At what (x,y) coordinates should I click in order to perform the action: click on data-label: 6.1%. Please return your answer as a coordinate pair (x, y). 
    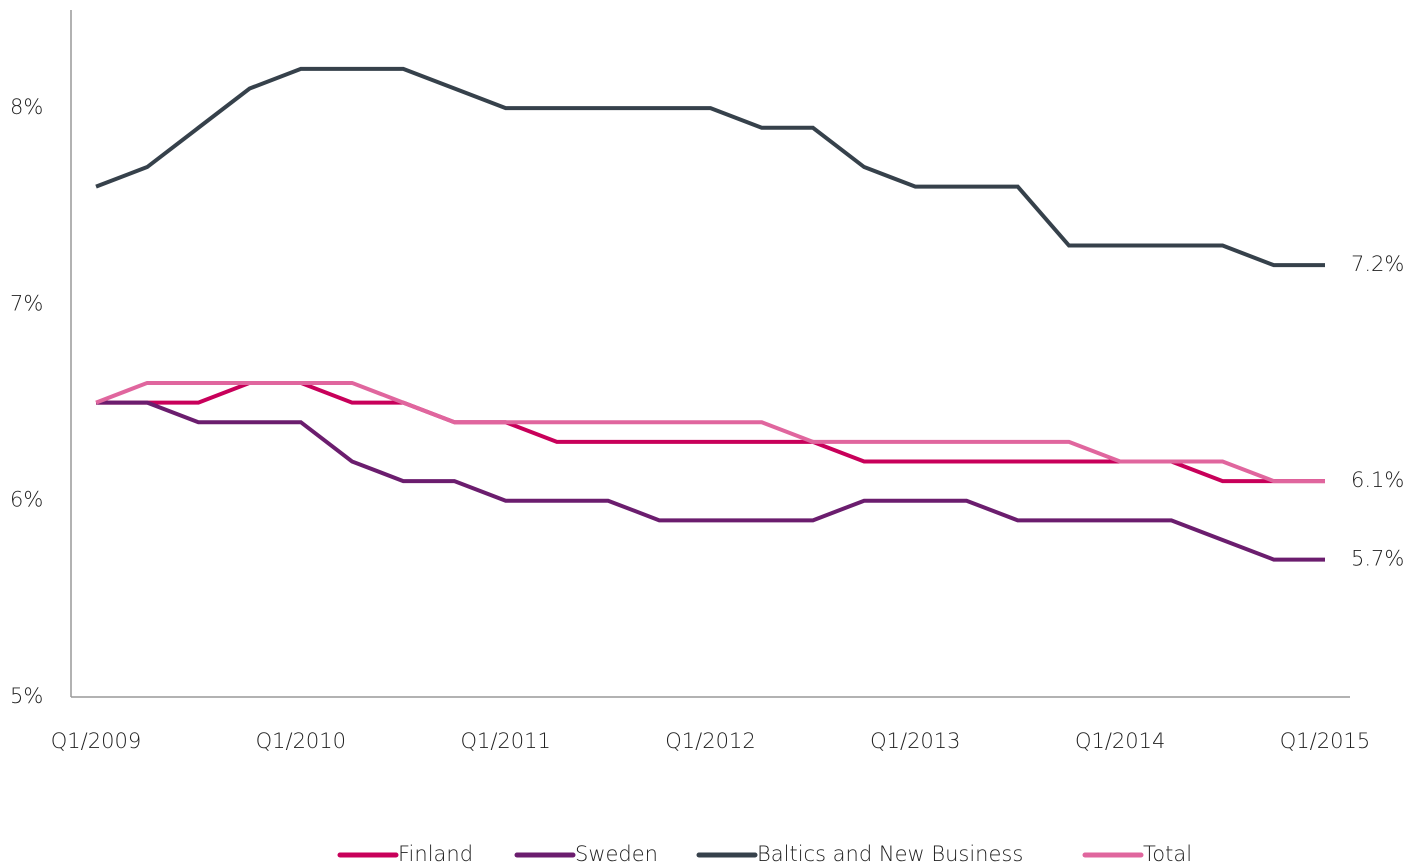
    Looking at the image, I should click on (1377, 480).